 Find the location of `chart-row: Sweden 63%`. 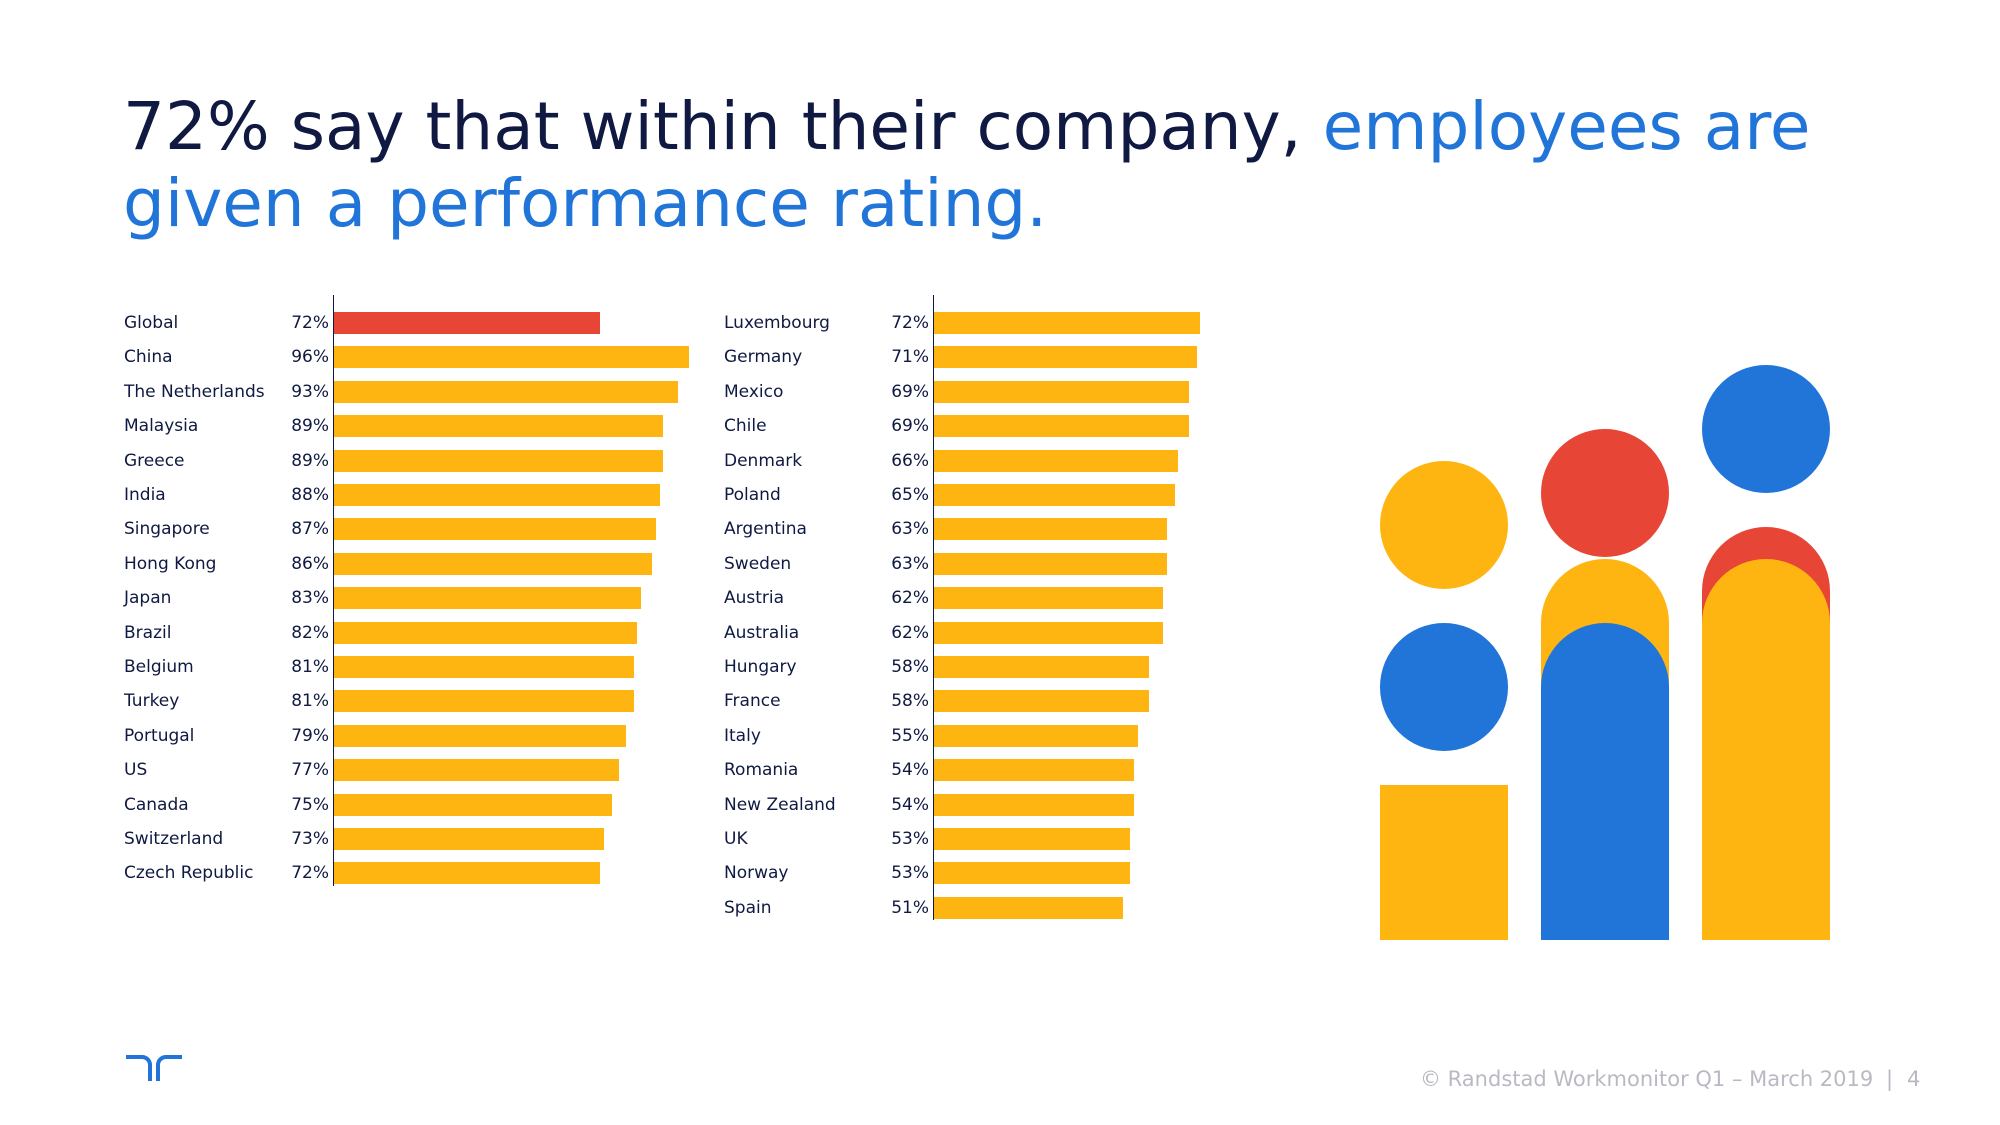

chart-row: Sweden 63% is located at coordinates (974, 563).